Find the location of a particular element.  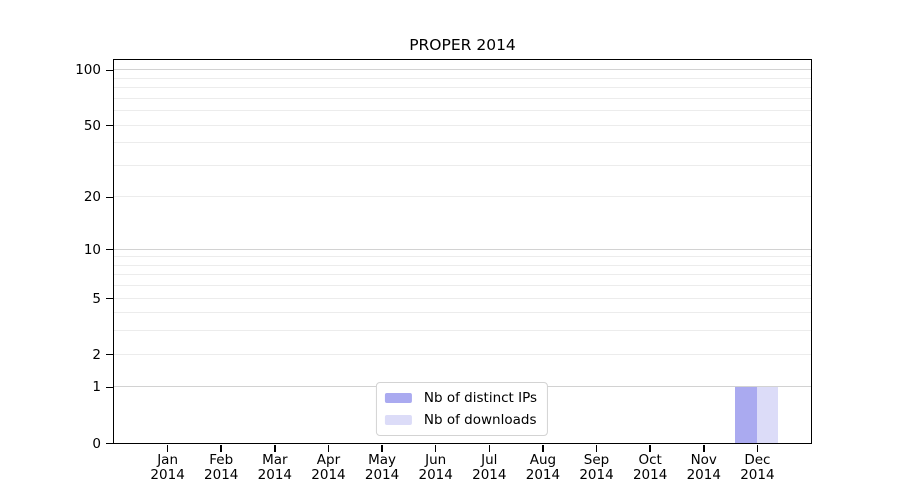

legend-swatch-distinct-ips is located at coordinates (398, 398).